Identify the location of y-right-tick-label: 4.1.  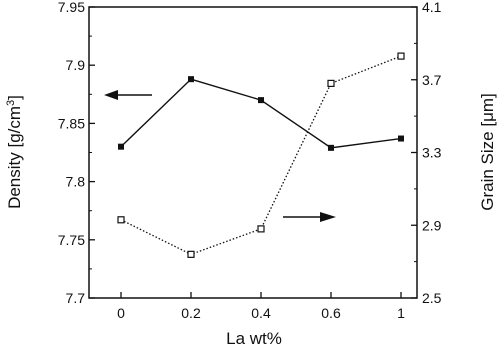
(432, 7).